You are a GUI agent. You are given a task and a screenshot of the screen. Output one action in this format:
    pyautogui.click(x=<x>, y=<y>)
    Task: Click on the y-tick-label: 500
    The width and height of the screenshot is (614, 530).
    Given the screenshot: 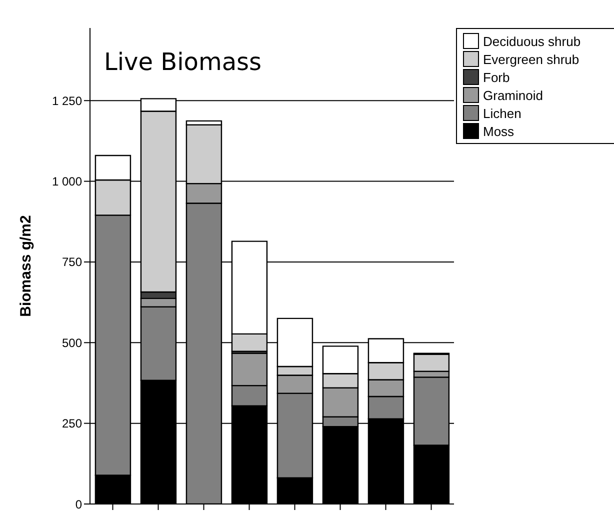 What is the action you would take?
    pyautogui.click(x=72, y=343)
    